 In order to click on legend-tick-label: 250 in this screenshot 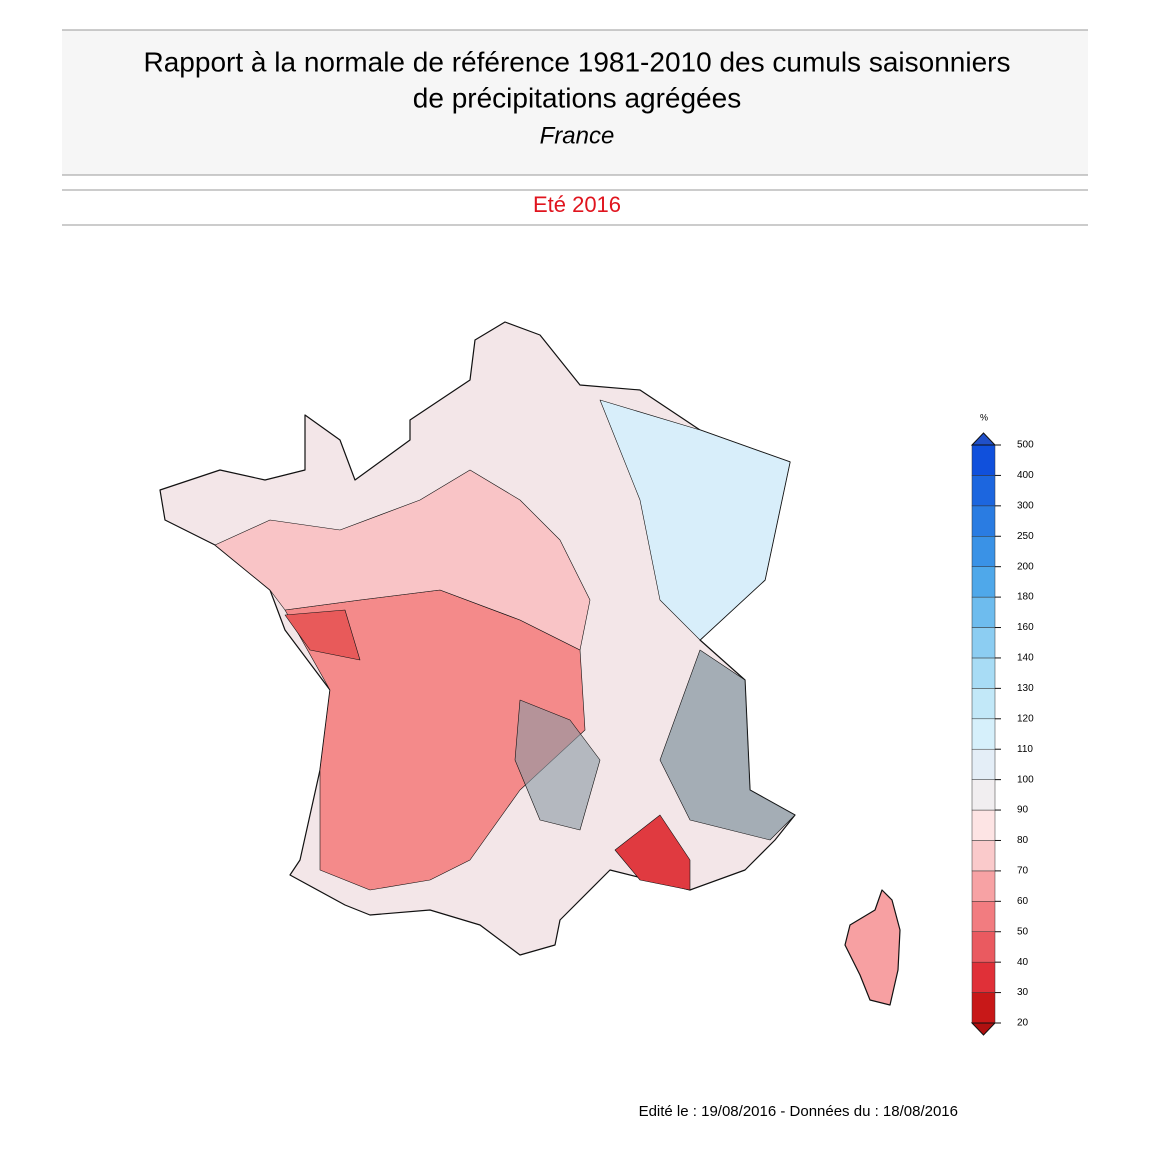, I will do `click(1025, 536)`.